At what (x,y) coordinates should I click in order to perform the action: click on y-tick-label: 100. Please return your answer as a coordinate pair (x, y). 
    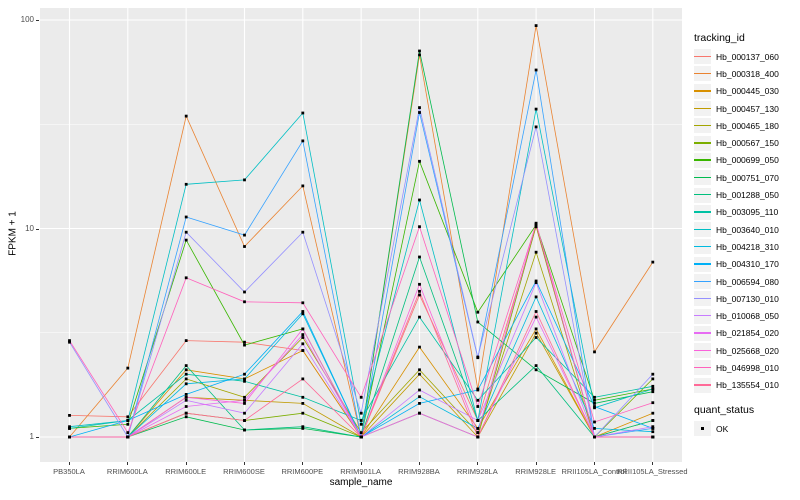
    Looking at the image, I should click on (27, 19).